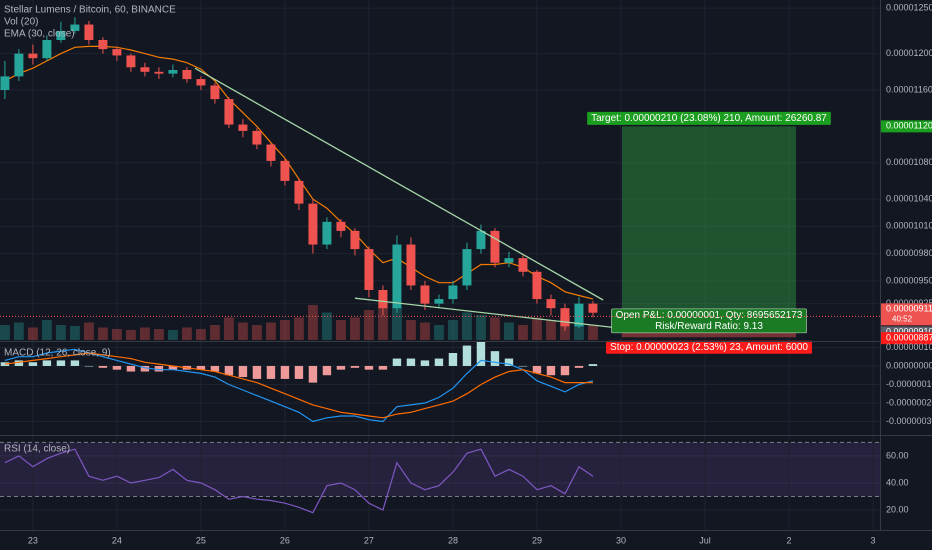 The height and width of the screenshot is (550, 932). I want to click on signal-line, so click(298, 385).